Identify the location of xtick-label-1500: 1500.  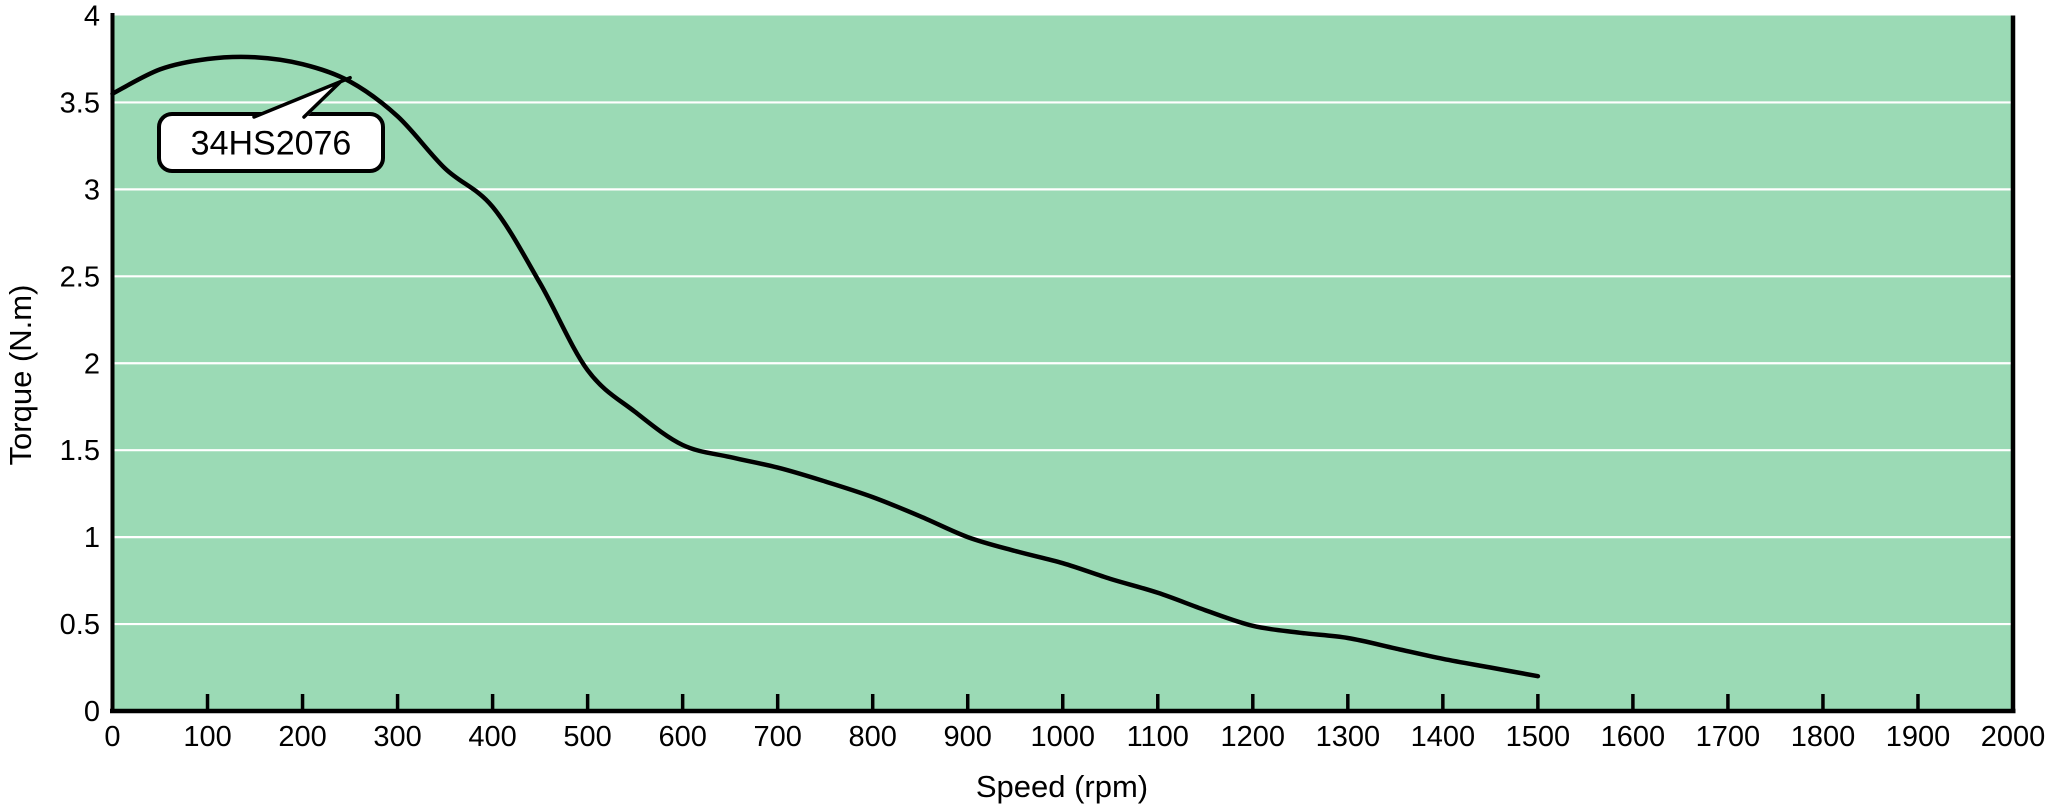
(1538, 737).